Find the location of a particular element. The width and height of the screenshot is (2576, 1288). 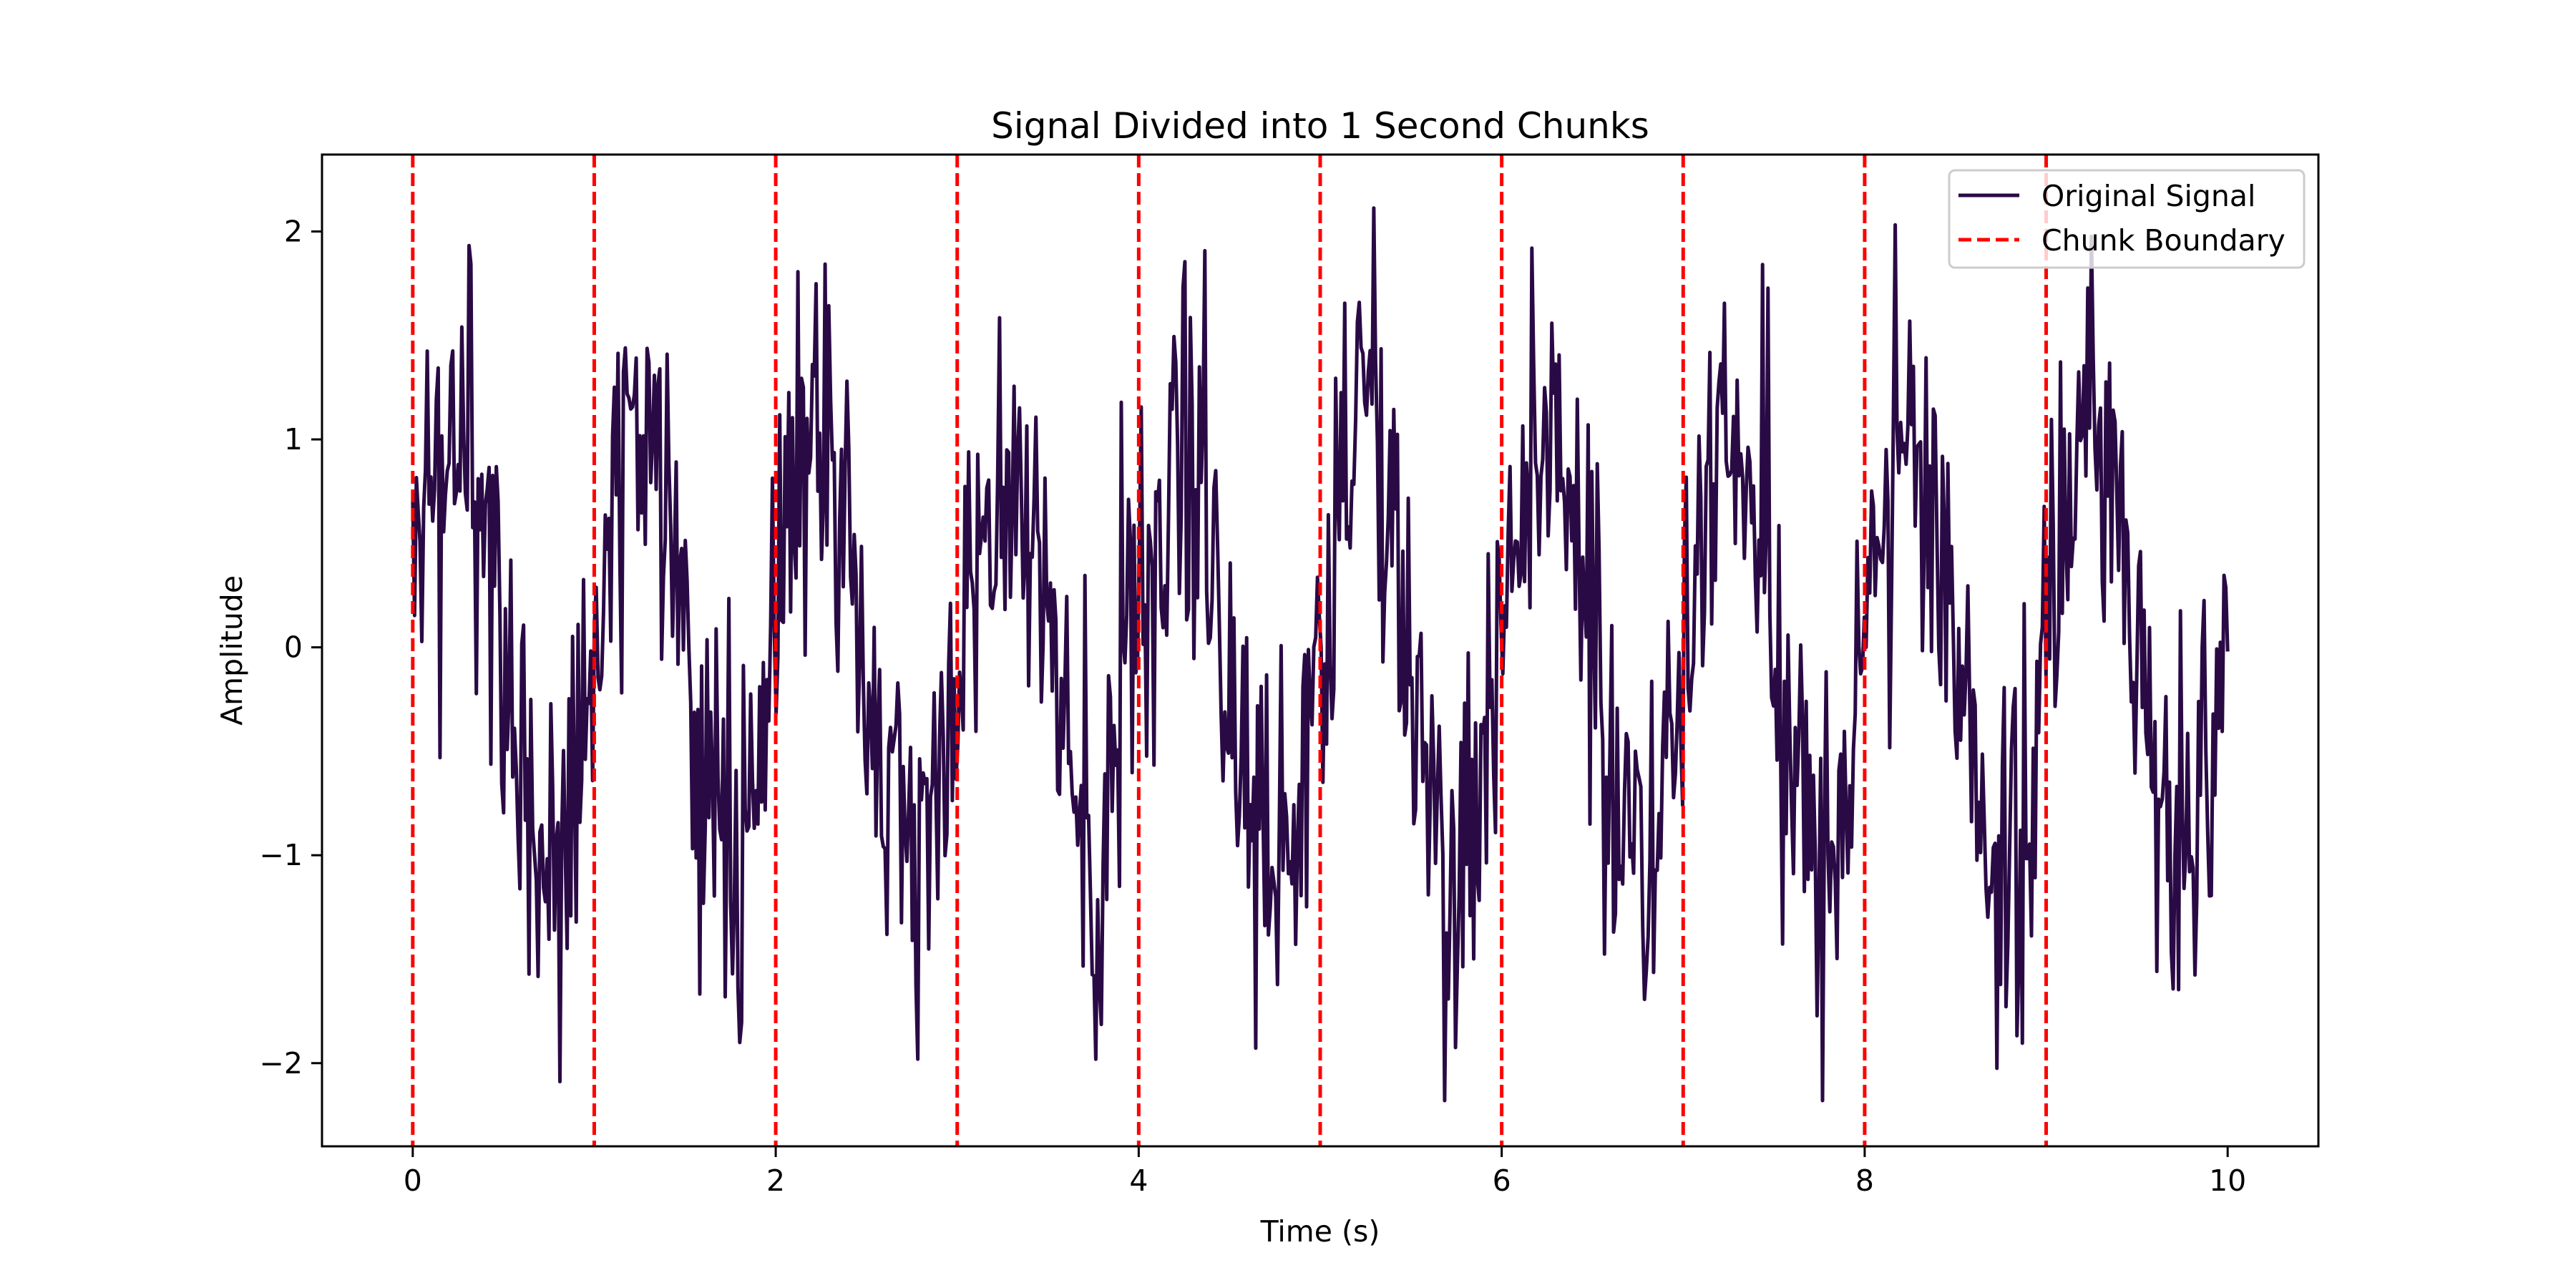

y-axis-label: Amplitude is located at coordinates (232, 650).